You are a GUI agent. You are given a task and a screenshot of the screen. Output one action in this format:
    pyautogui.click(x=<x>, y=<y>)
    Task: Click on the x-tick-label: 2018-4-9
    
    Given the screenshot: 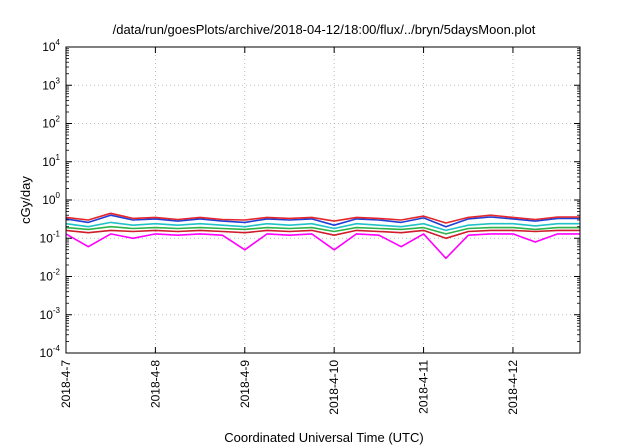 What is the action you would take?
    pyautogui.click(x=245, y=384)
    